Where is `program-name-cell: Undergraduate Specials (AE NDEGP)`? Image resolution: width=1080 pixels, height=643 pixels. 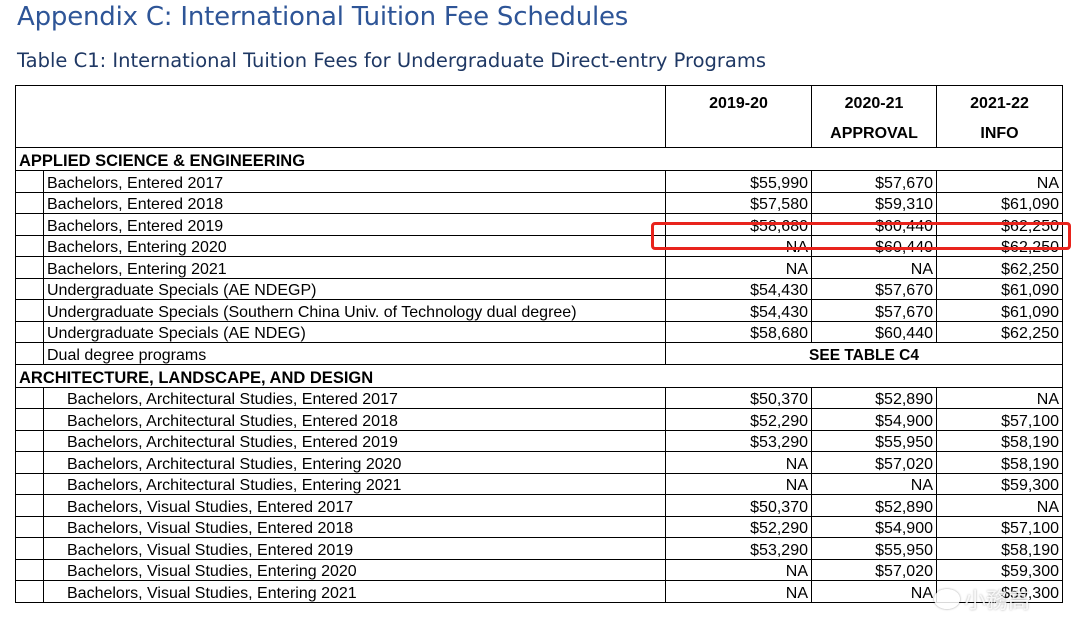 program-name-cell: Undergraduate Specials (AE NDEGP) is located at coordinates (354, 288).